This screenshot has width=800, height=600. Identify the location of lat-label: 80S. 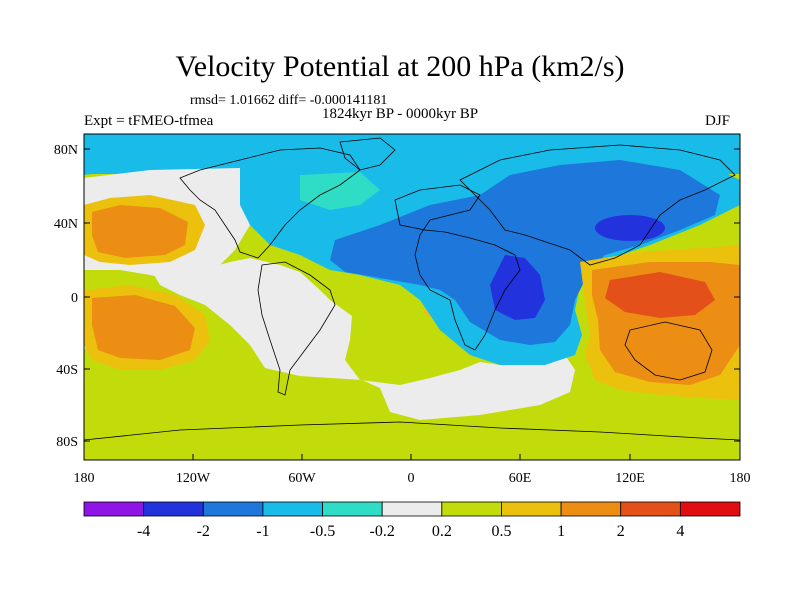
(67, 442).